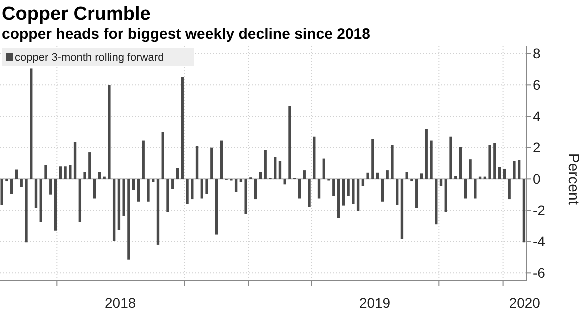  Describe the element at coordinates (186, 34) in the screenshot. I see `chart-subtitle: copper heads for biggest weekly decline since 2018` at that location.